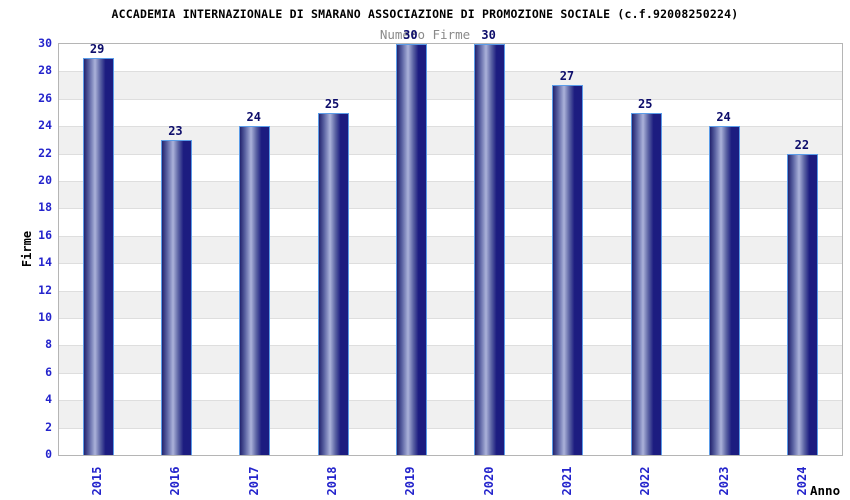  I want to click on bar-value-label: 29, so click(97, 48).